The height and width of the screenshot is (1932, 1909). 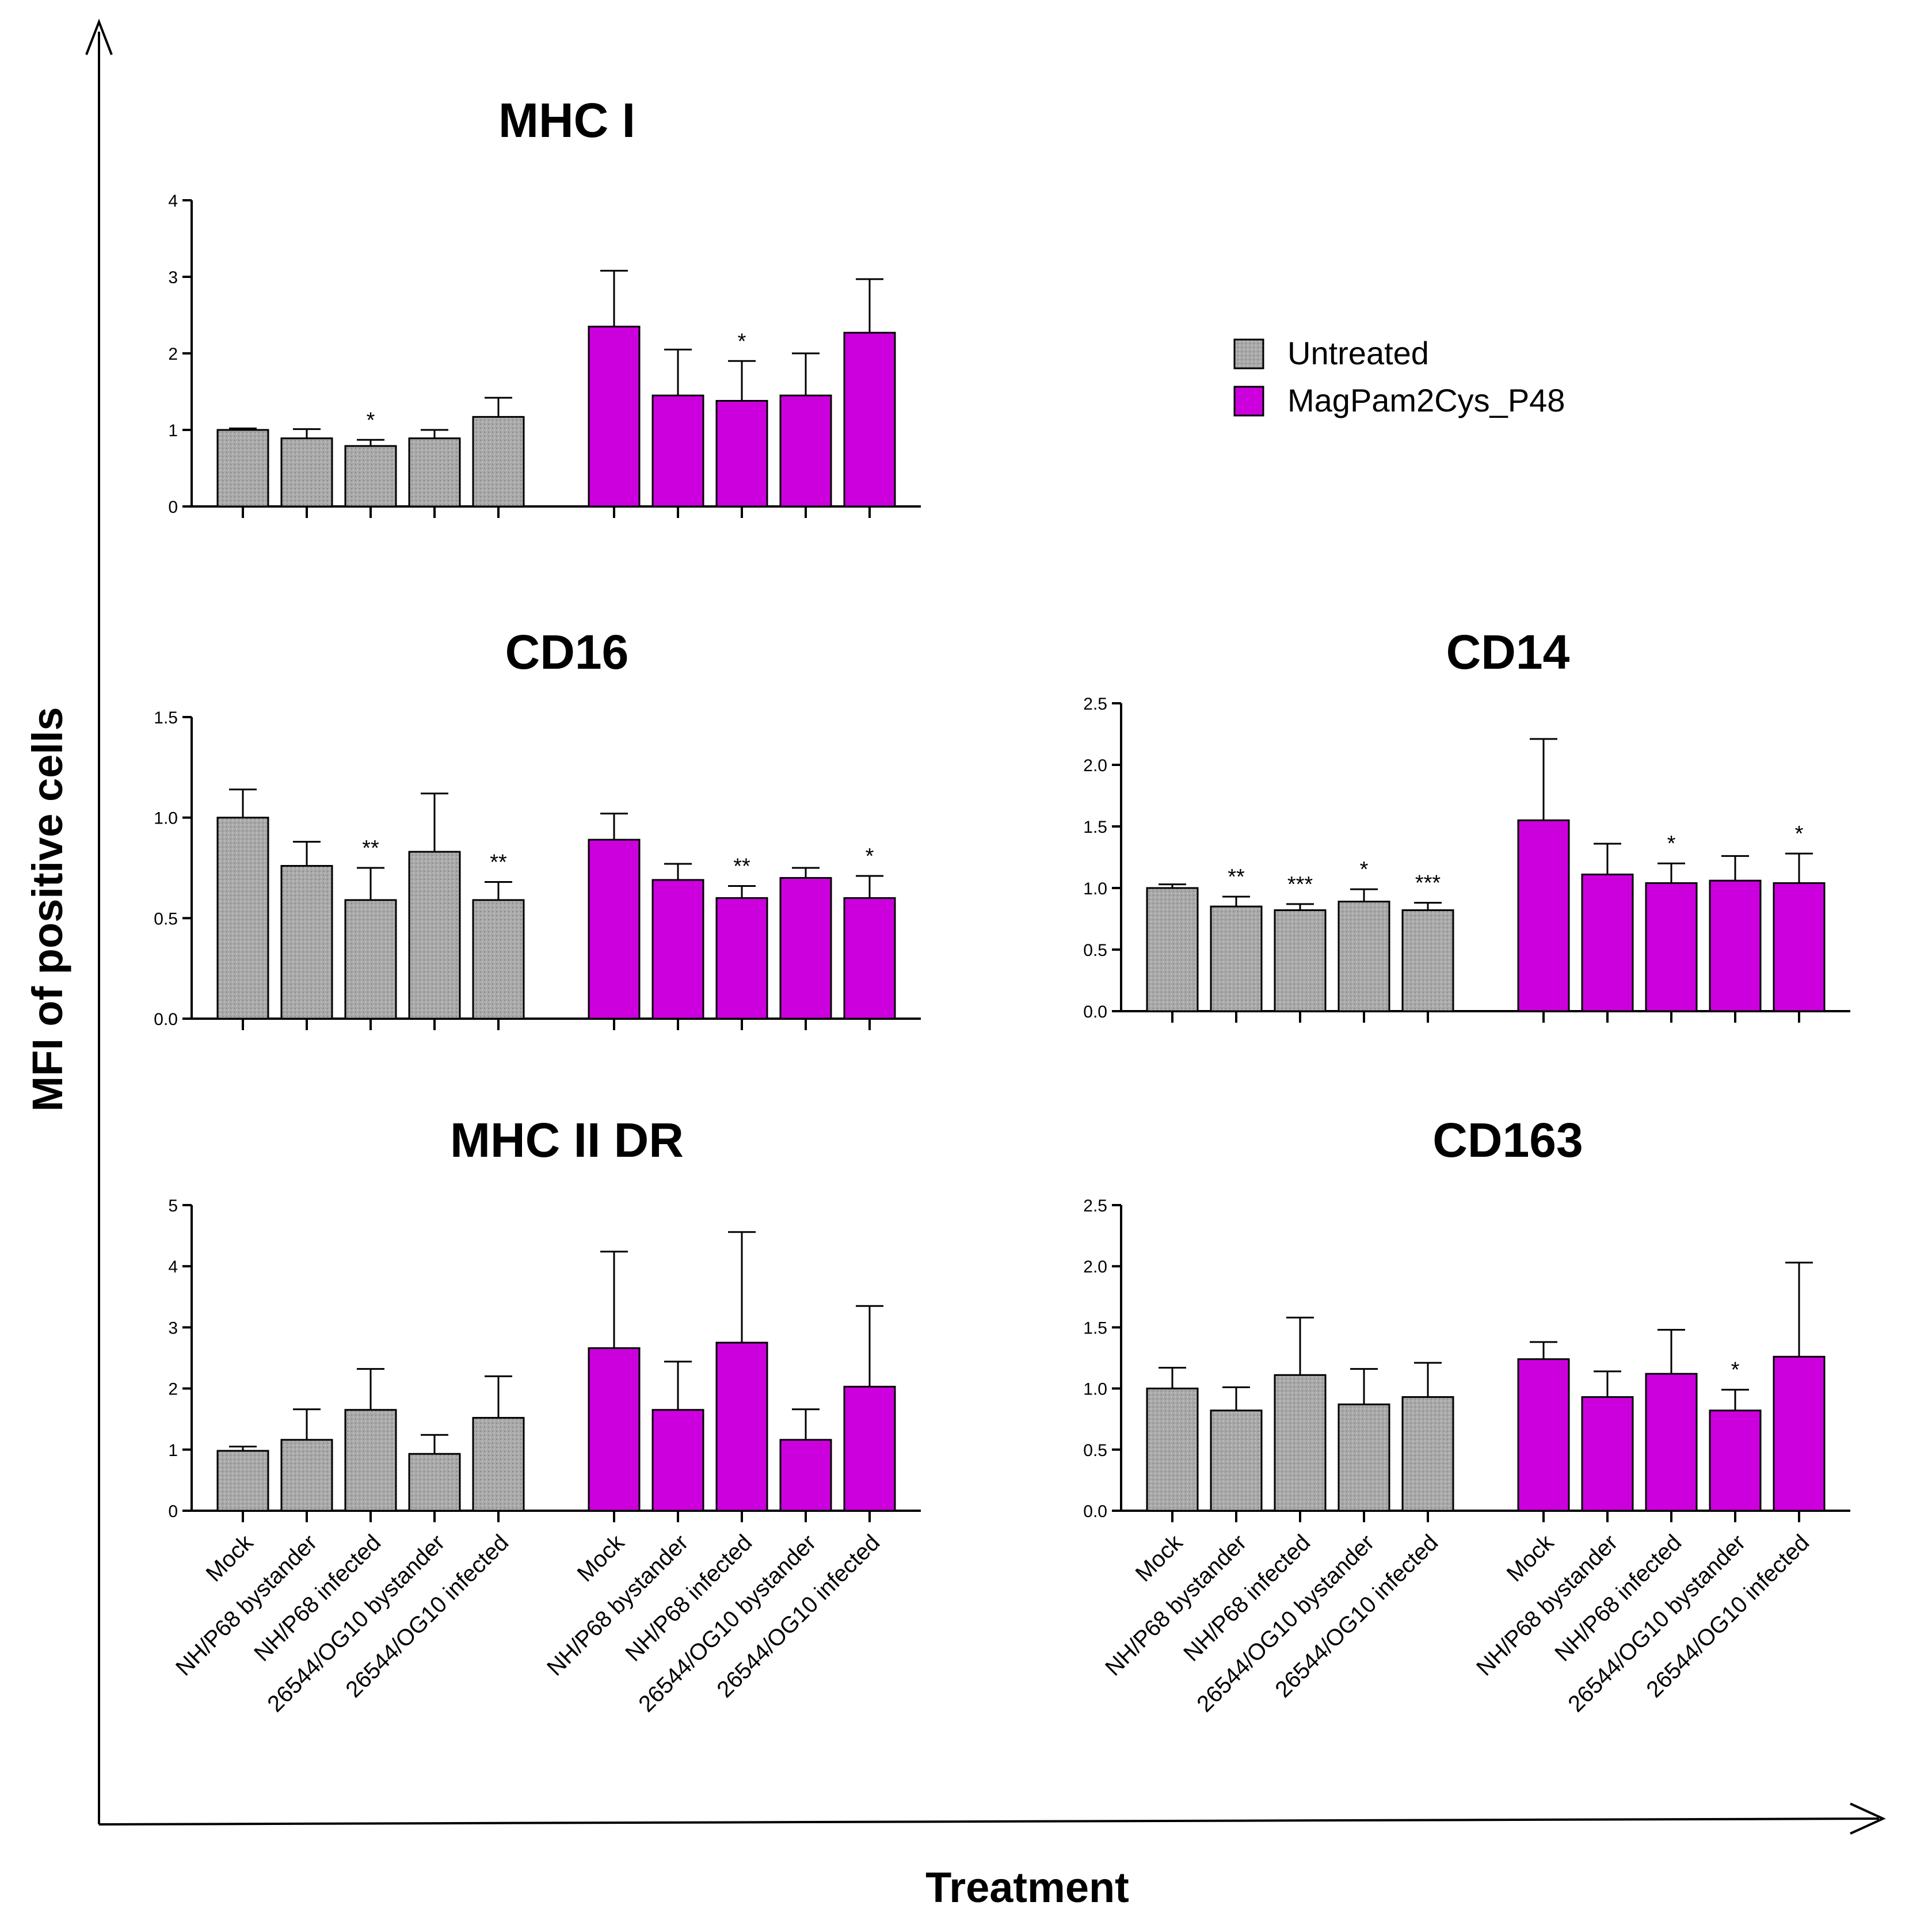 I want to click on panel-cd16: CD16 0.00.51.01.5**** ** *, so click(x=537, y=827).